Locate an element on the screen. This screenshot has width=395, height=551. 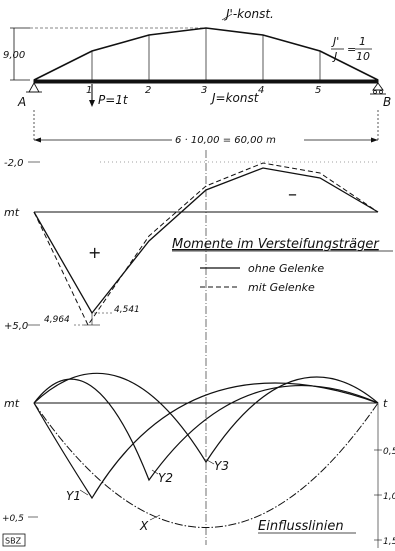
moment-sign-positive: + is located at coordinates (94, 252).